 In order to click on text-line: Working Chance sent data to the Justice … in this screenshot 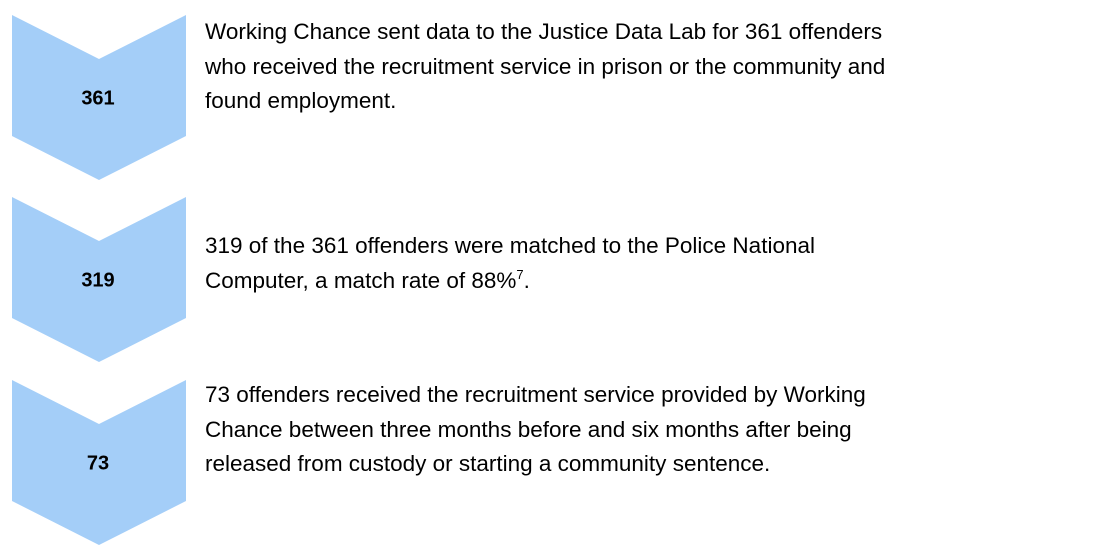, I will do `click(544, 31)`.